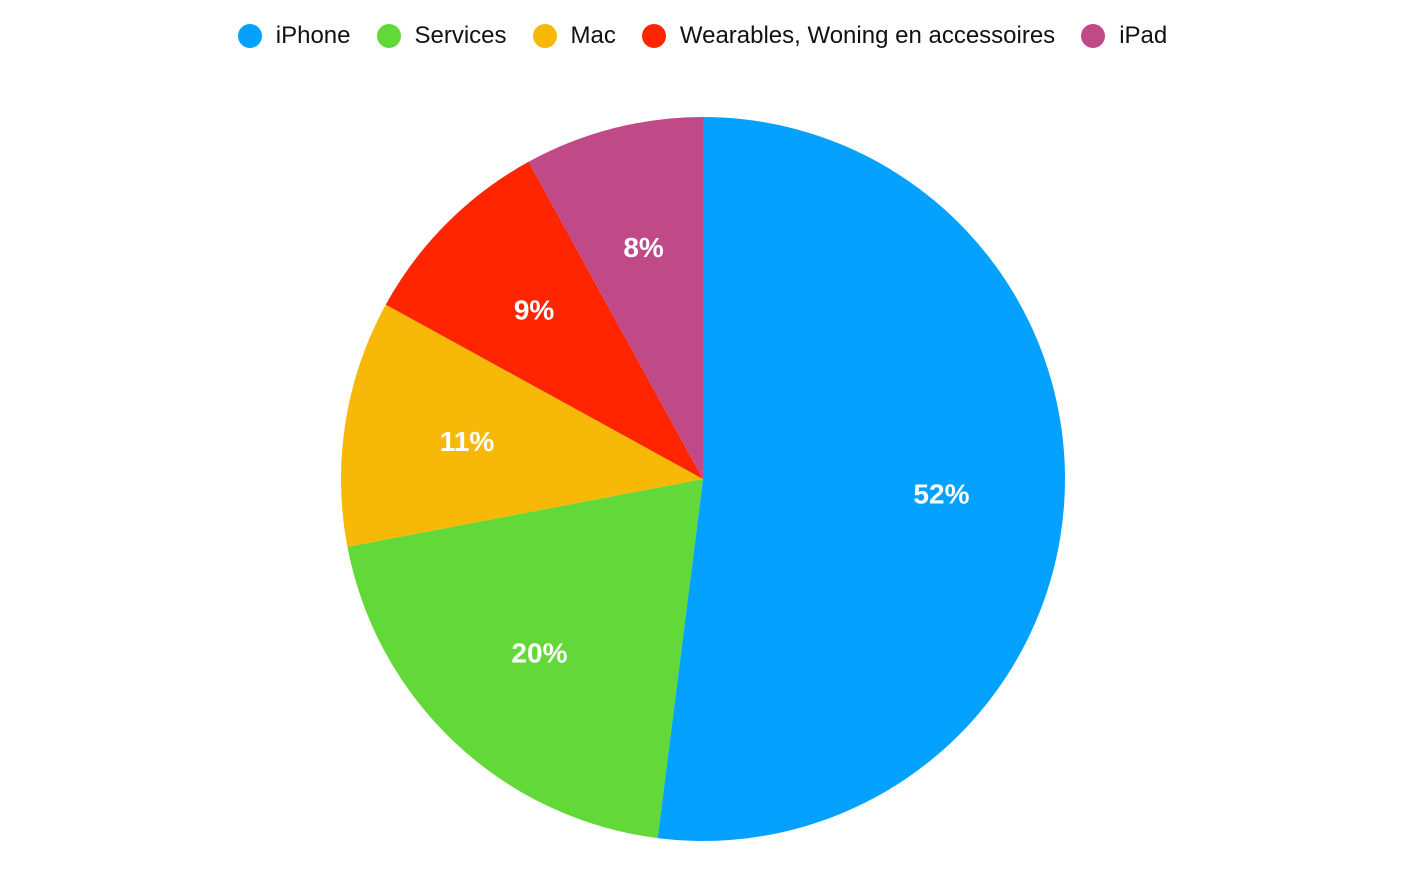  I want to click on legend-swatch-services, so click(388, 36).